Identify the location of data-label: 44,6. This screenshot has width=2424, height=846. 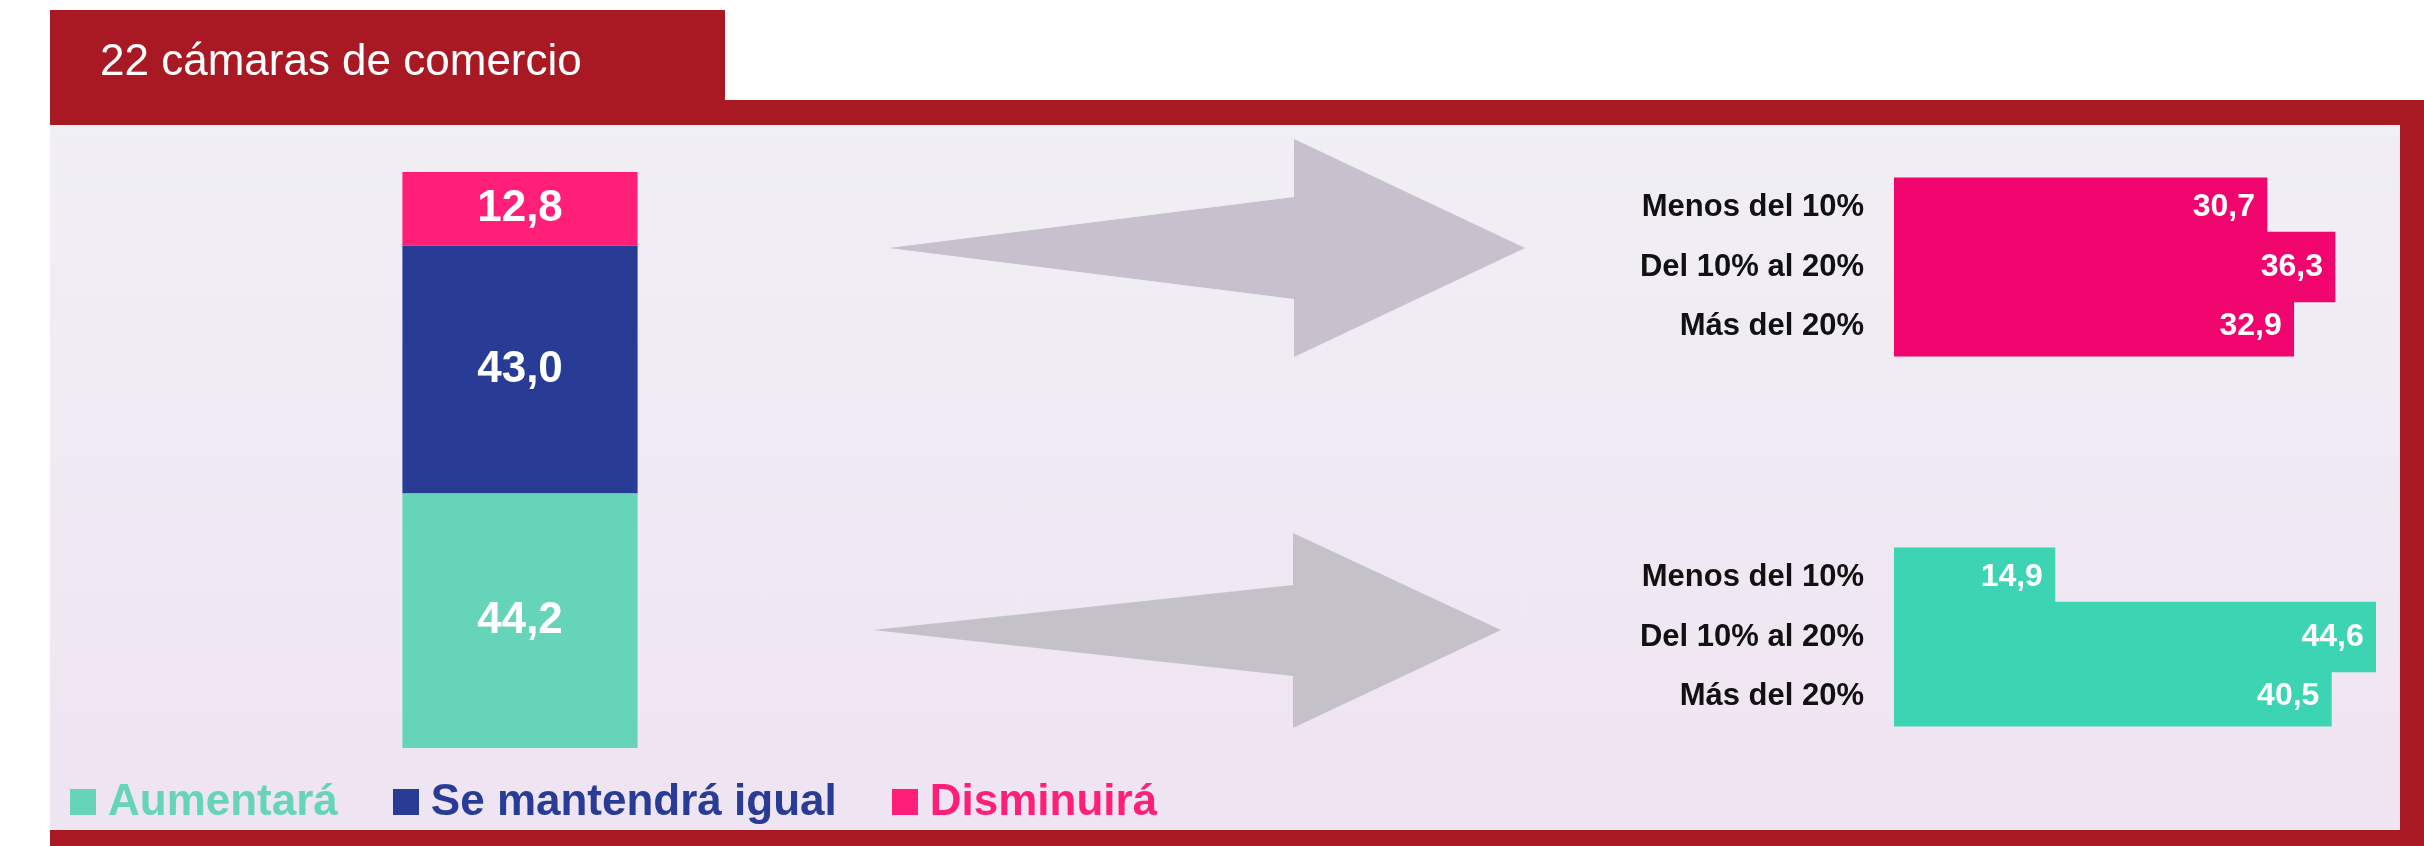
(2332, 634).